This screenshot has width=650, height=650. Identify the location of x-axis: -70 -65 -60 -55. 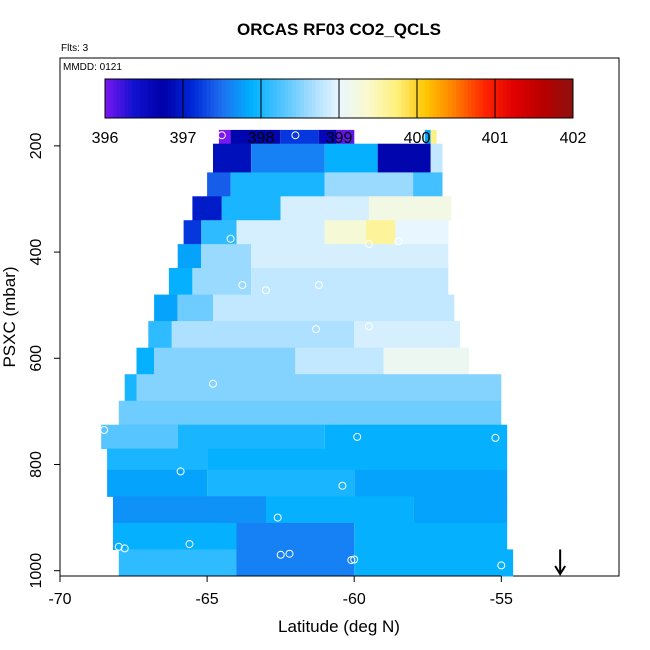
(280, 591).